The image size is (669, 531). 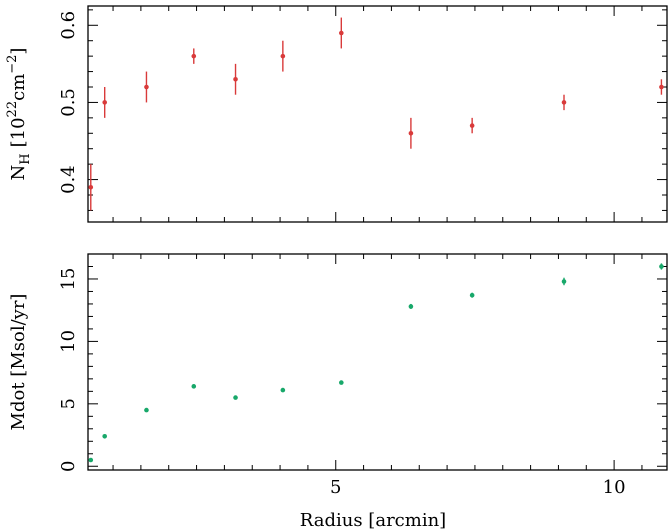 What do you see at coordinates (68, 102) in the screenshot?
I see `nh-y-tick-label: 0.5` at bounding box center [68, 102].